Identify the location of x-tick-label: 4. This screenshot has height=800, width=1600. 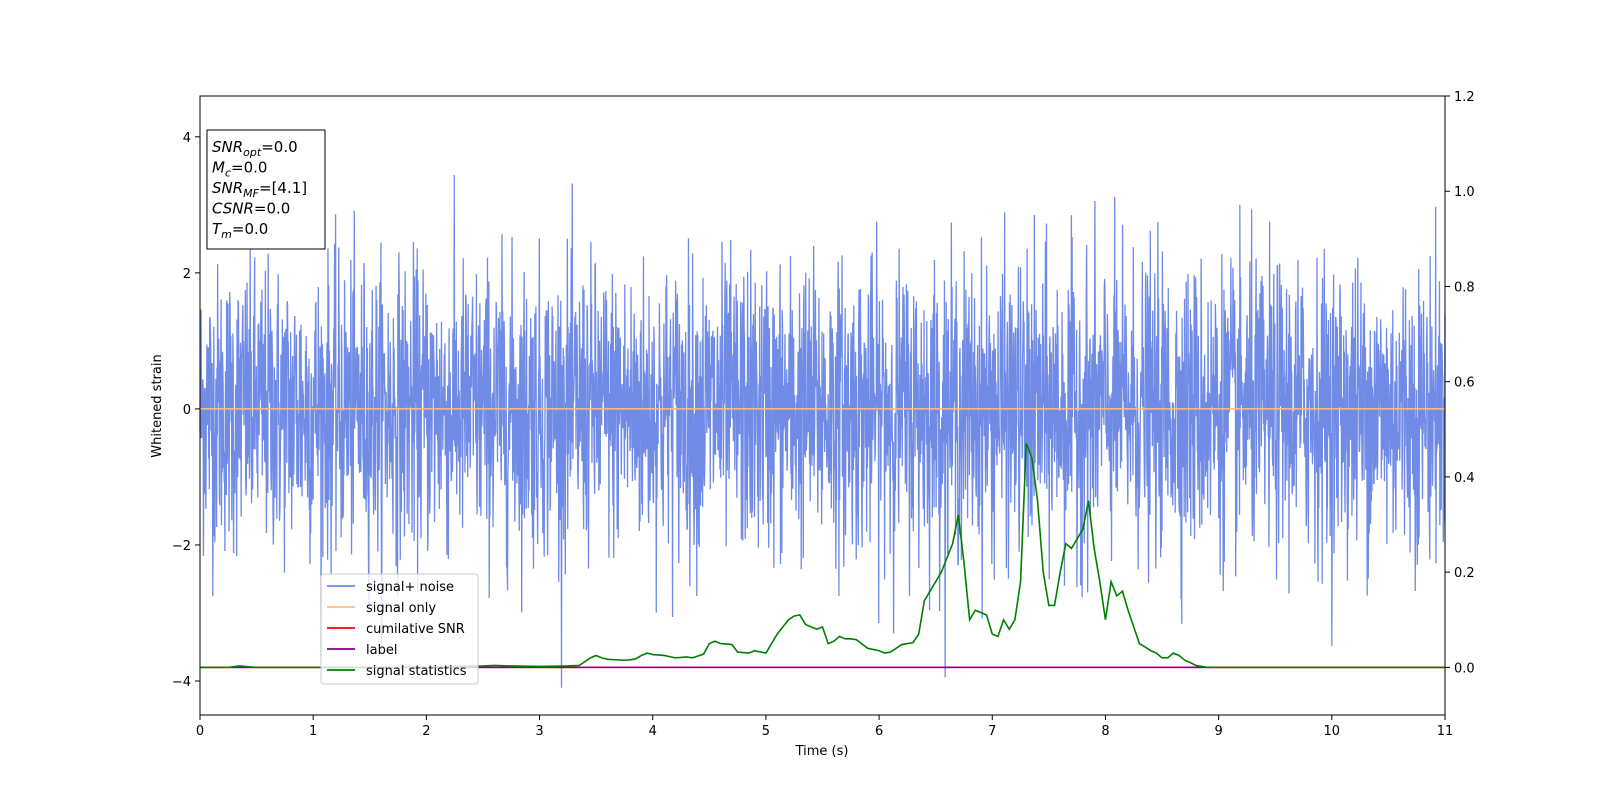
(653, 731).